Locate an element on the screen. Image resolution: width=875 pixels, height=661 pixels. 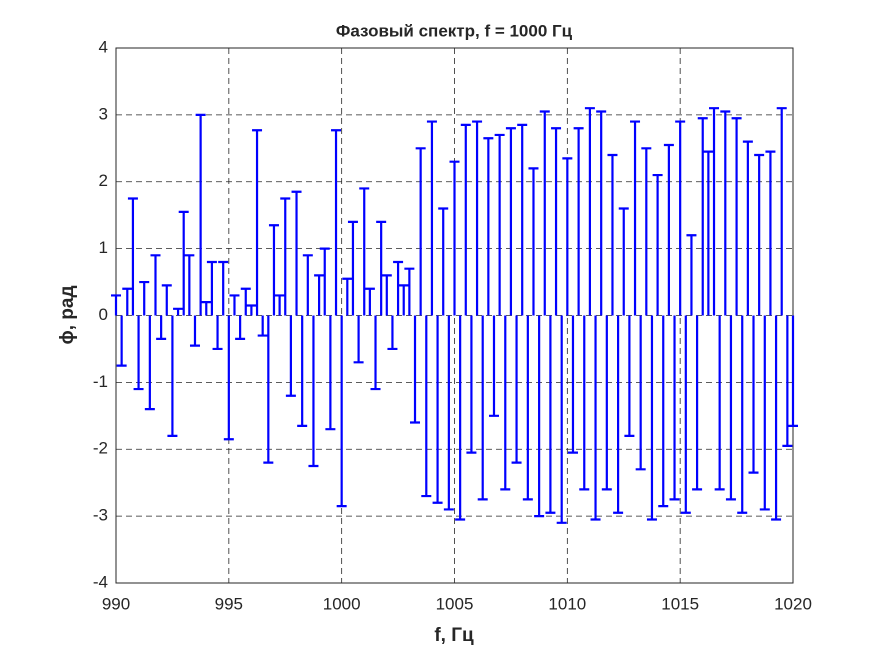
x-tick-label: 1010 is located at coordinates (567, 603).